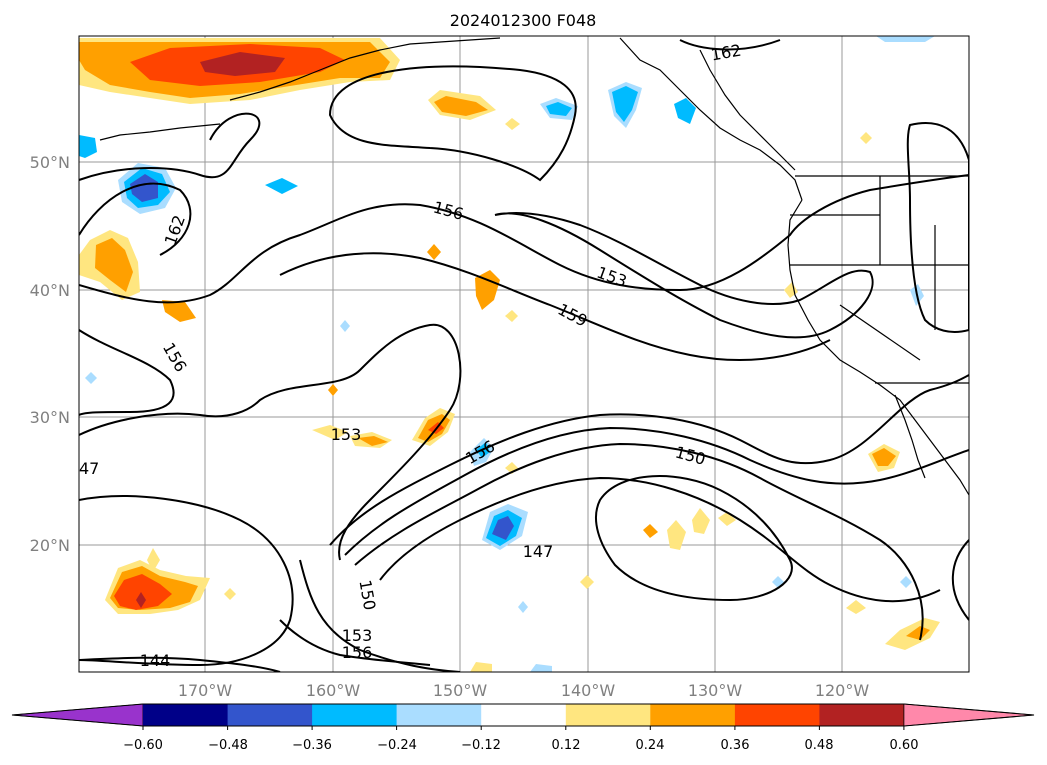 The width and height of the screenshot is (1047, 765). What do you see at coordinates (523, 20) in the screenshot?
I see `map-title: 2024012300 F048` at bounding box center [523, 20].